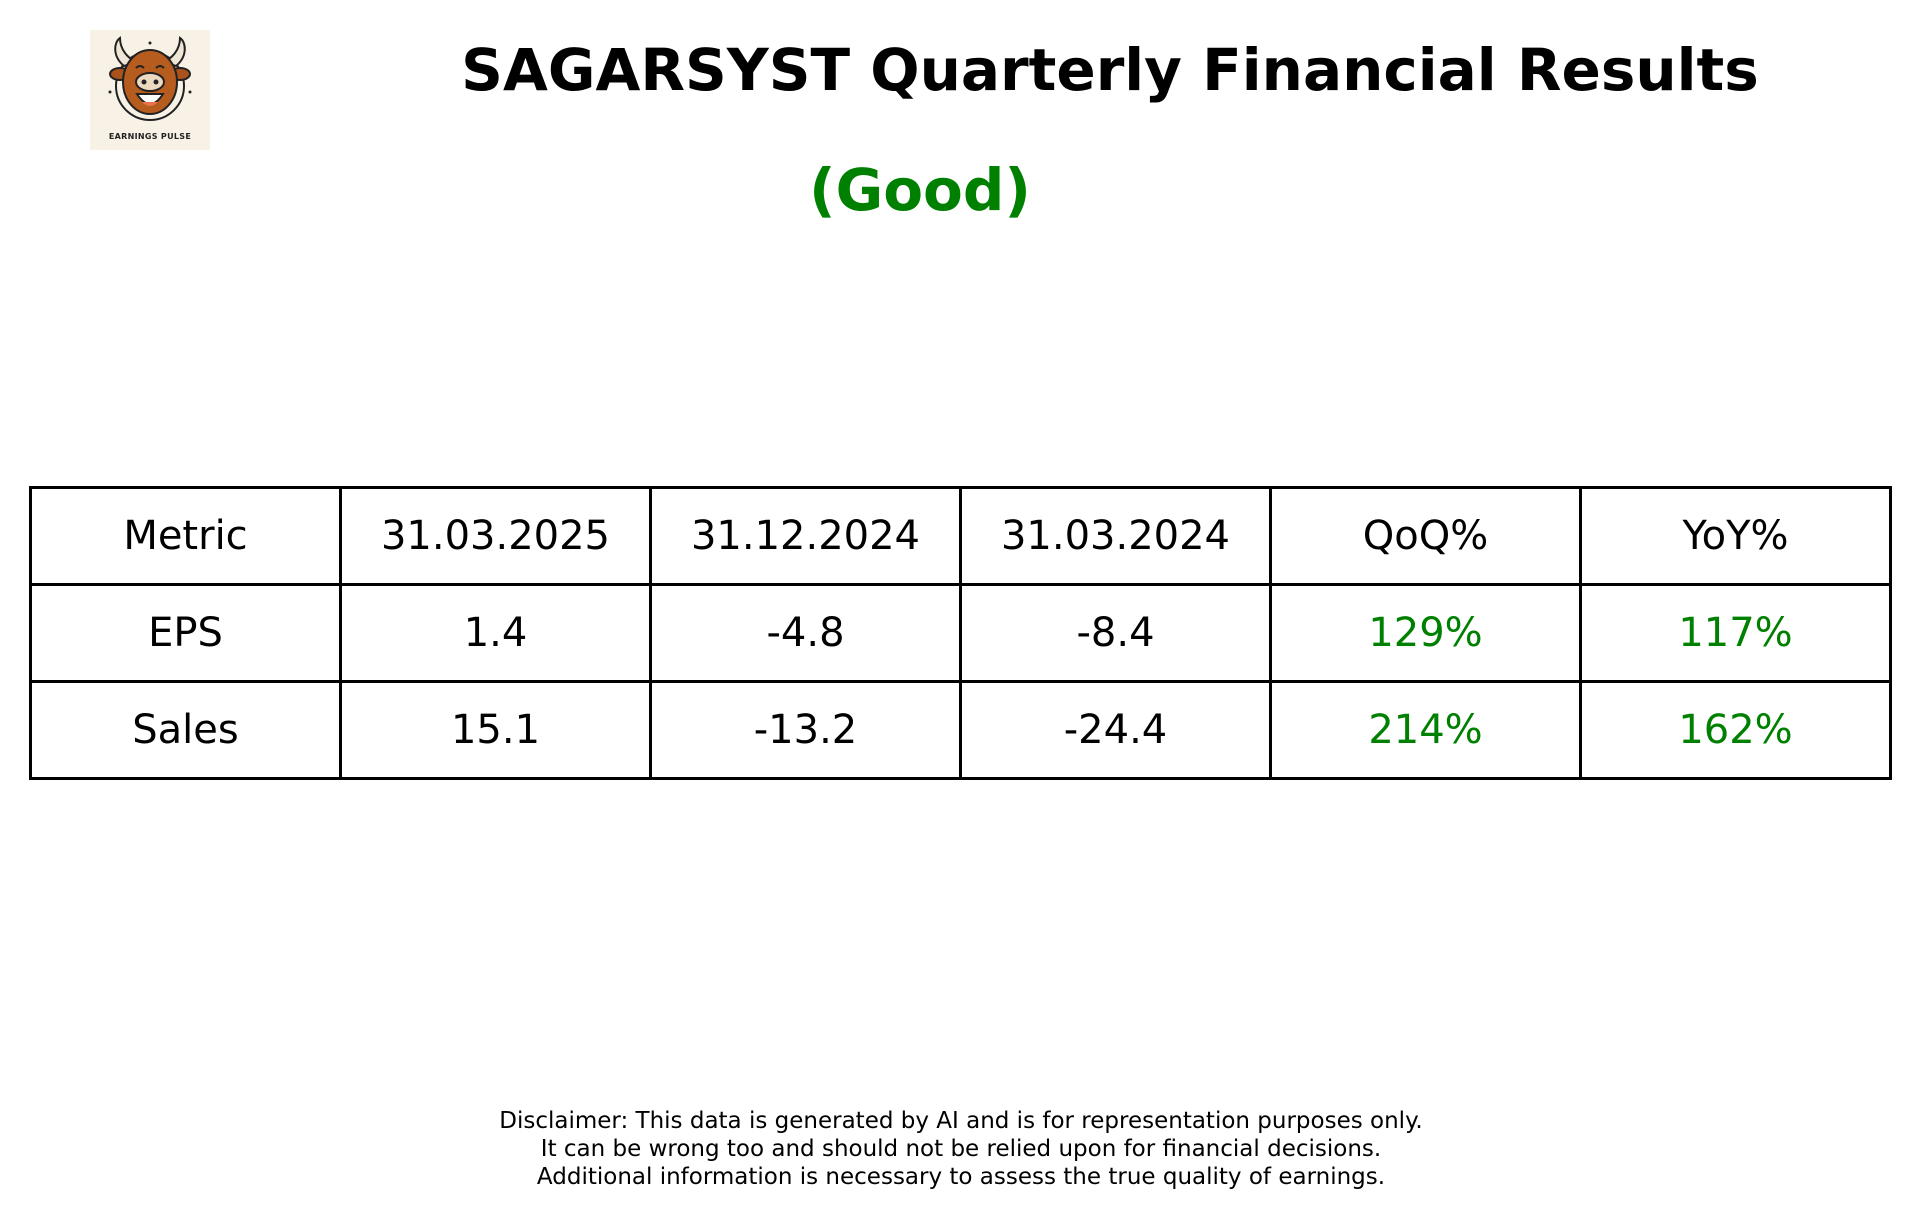 This screenshot has height=1220, width=1919. Describe the element at coordinates (1115, 536) in the screenshot. I see `column-header-q3: 31.03.2024` at that location.